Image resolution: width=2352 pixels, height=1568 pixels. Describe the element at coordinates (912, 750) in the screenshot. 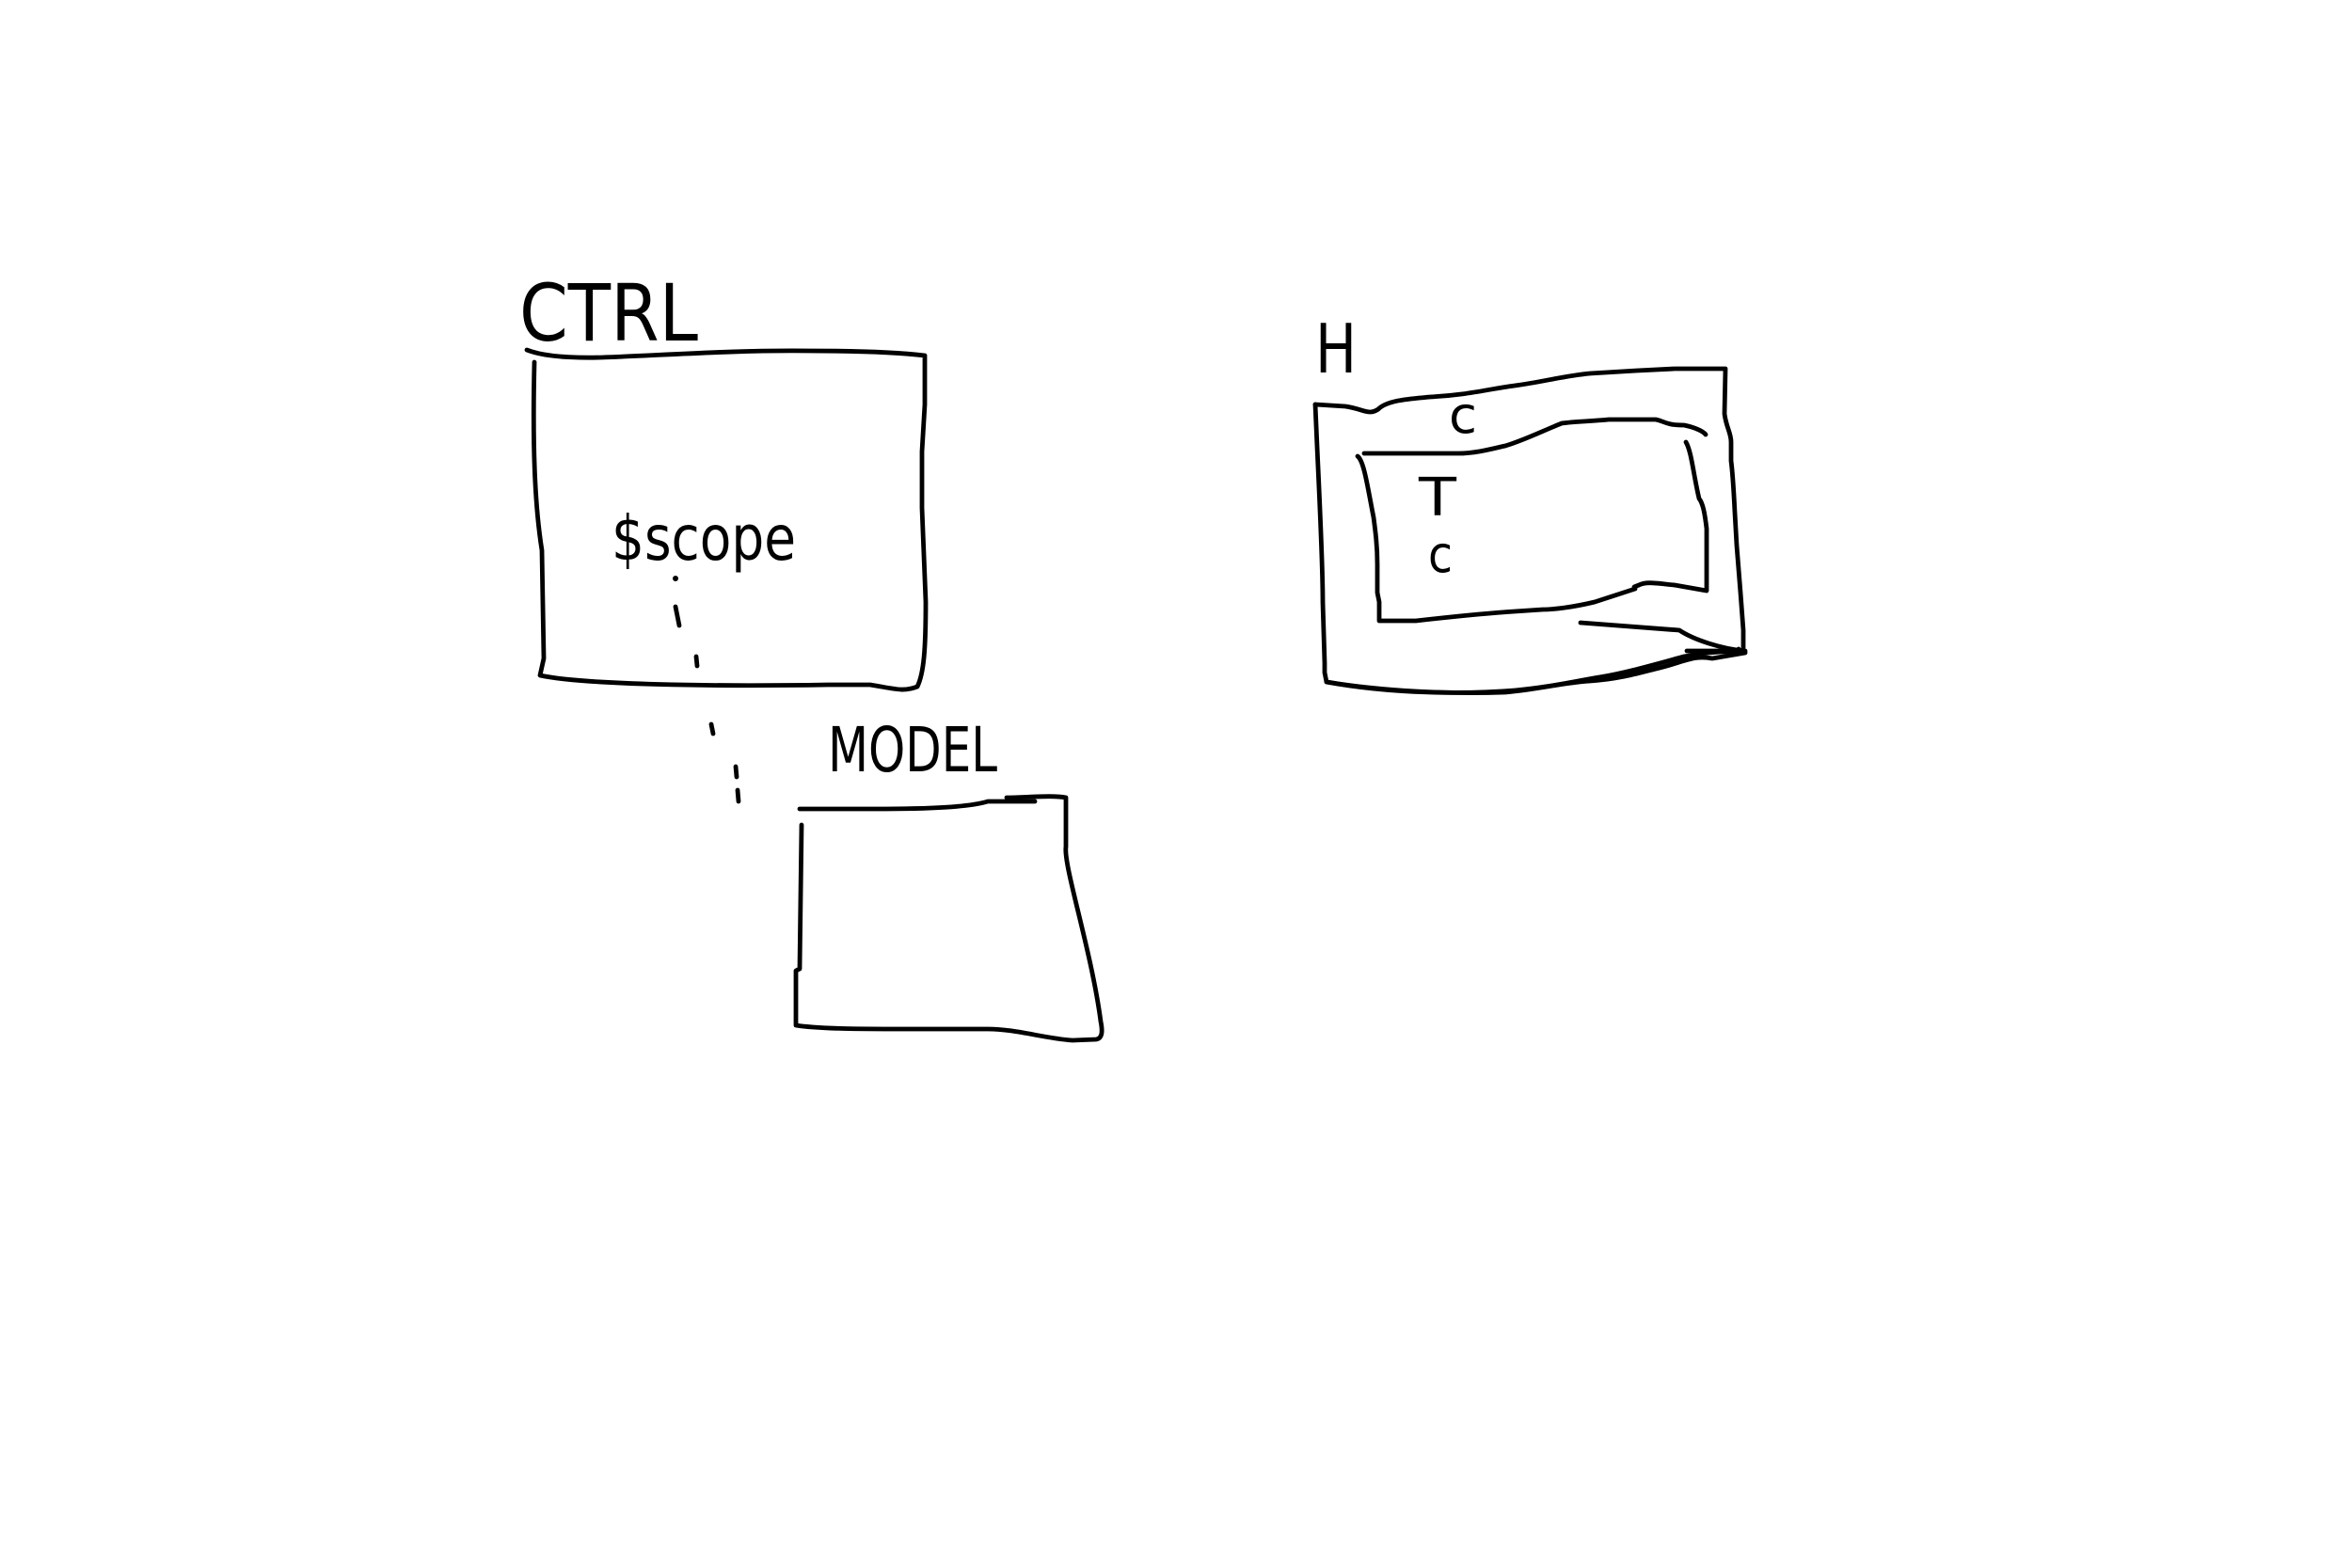

I see `model-box-label: MODEL` at that location.